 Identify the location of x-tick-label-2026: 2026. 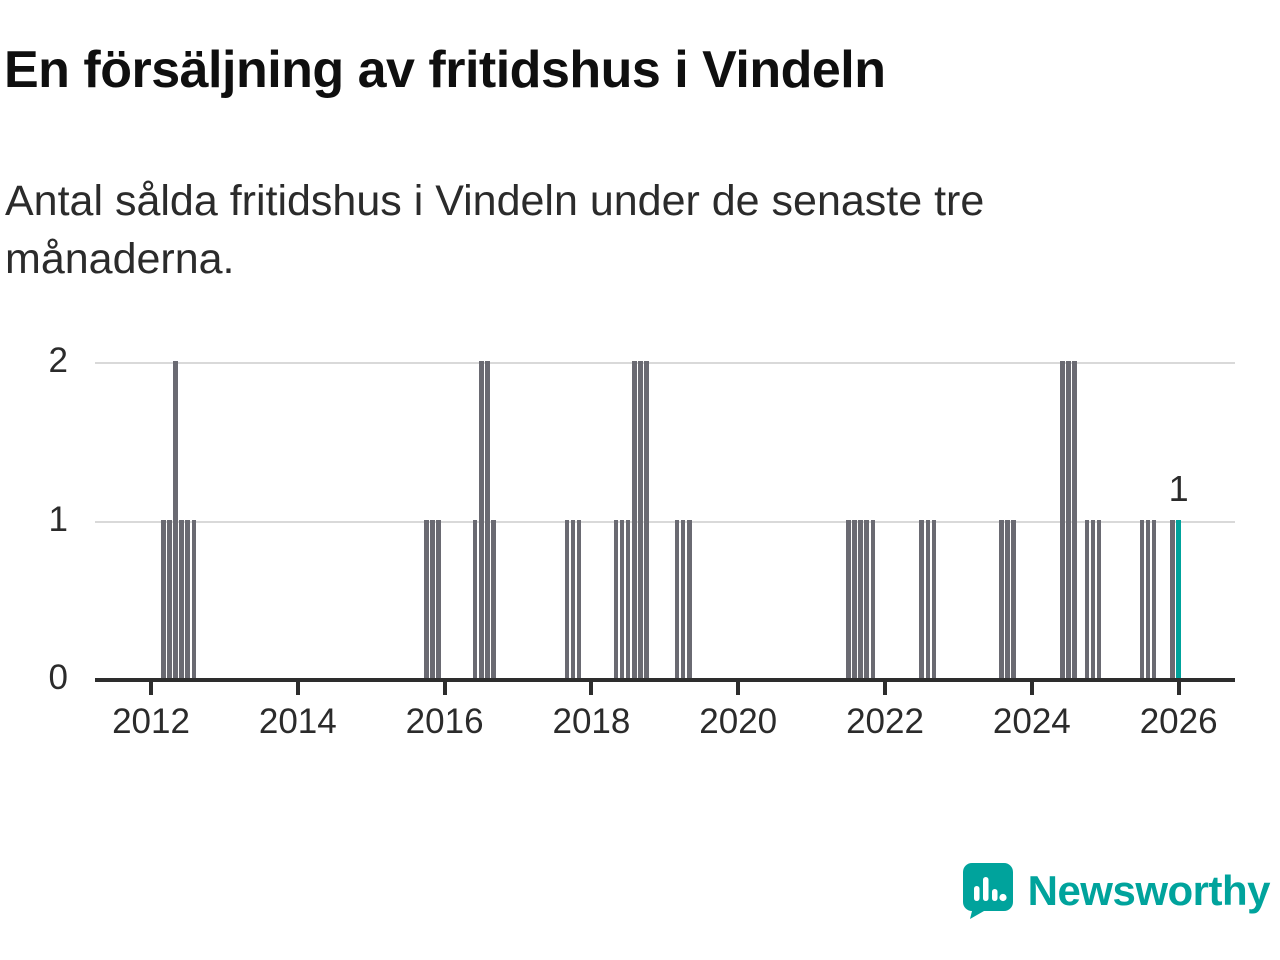
(1178, 721).